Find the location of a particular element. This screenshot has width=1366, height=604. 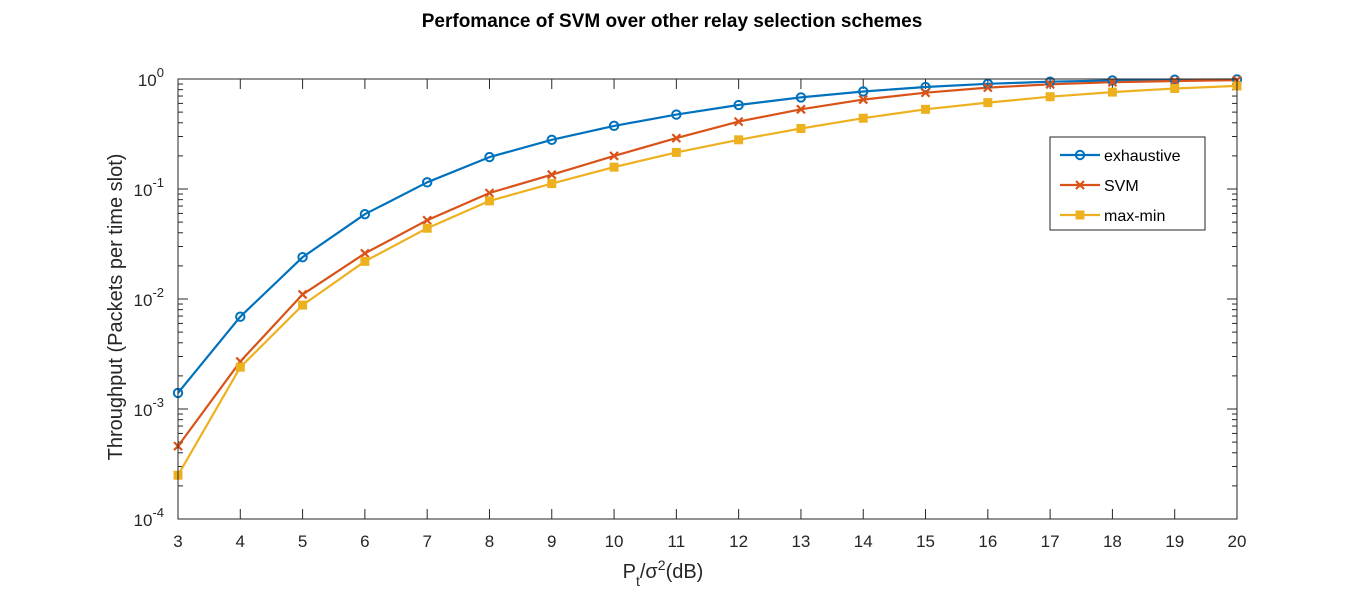

x-tick-label: 4 is located at coordinates (240, 541).